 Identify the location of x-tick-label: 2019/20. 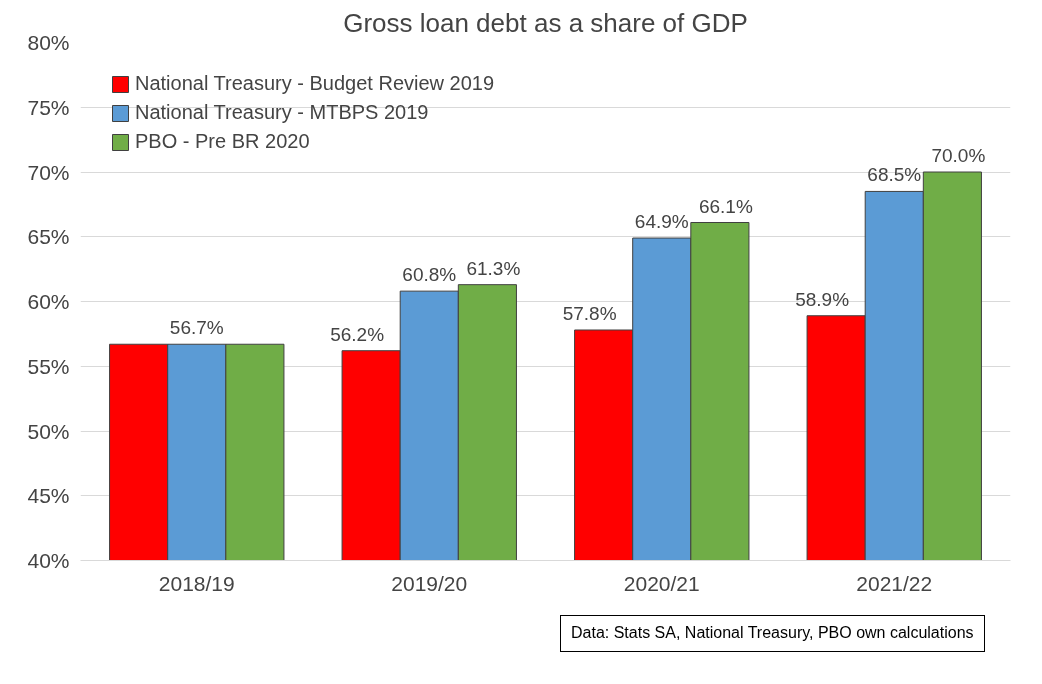
(429, 583).